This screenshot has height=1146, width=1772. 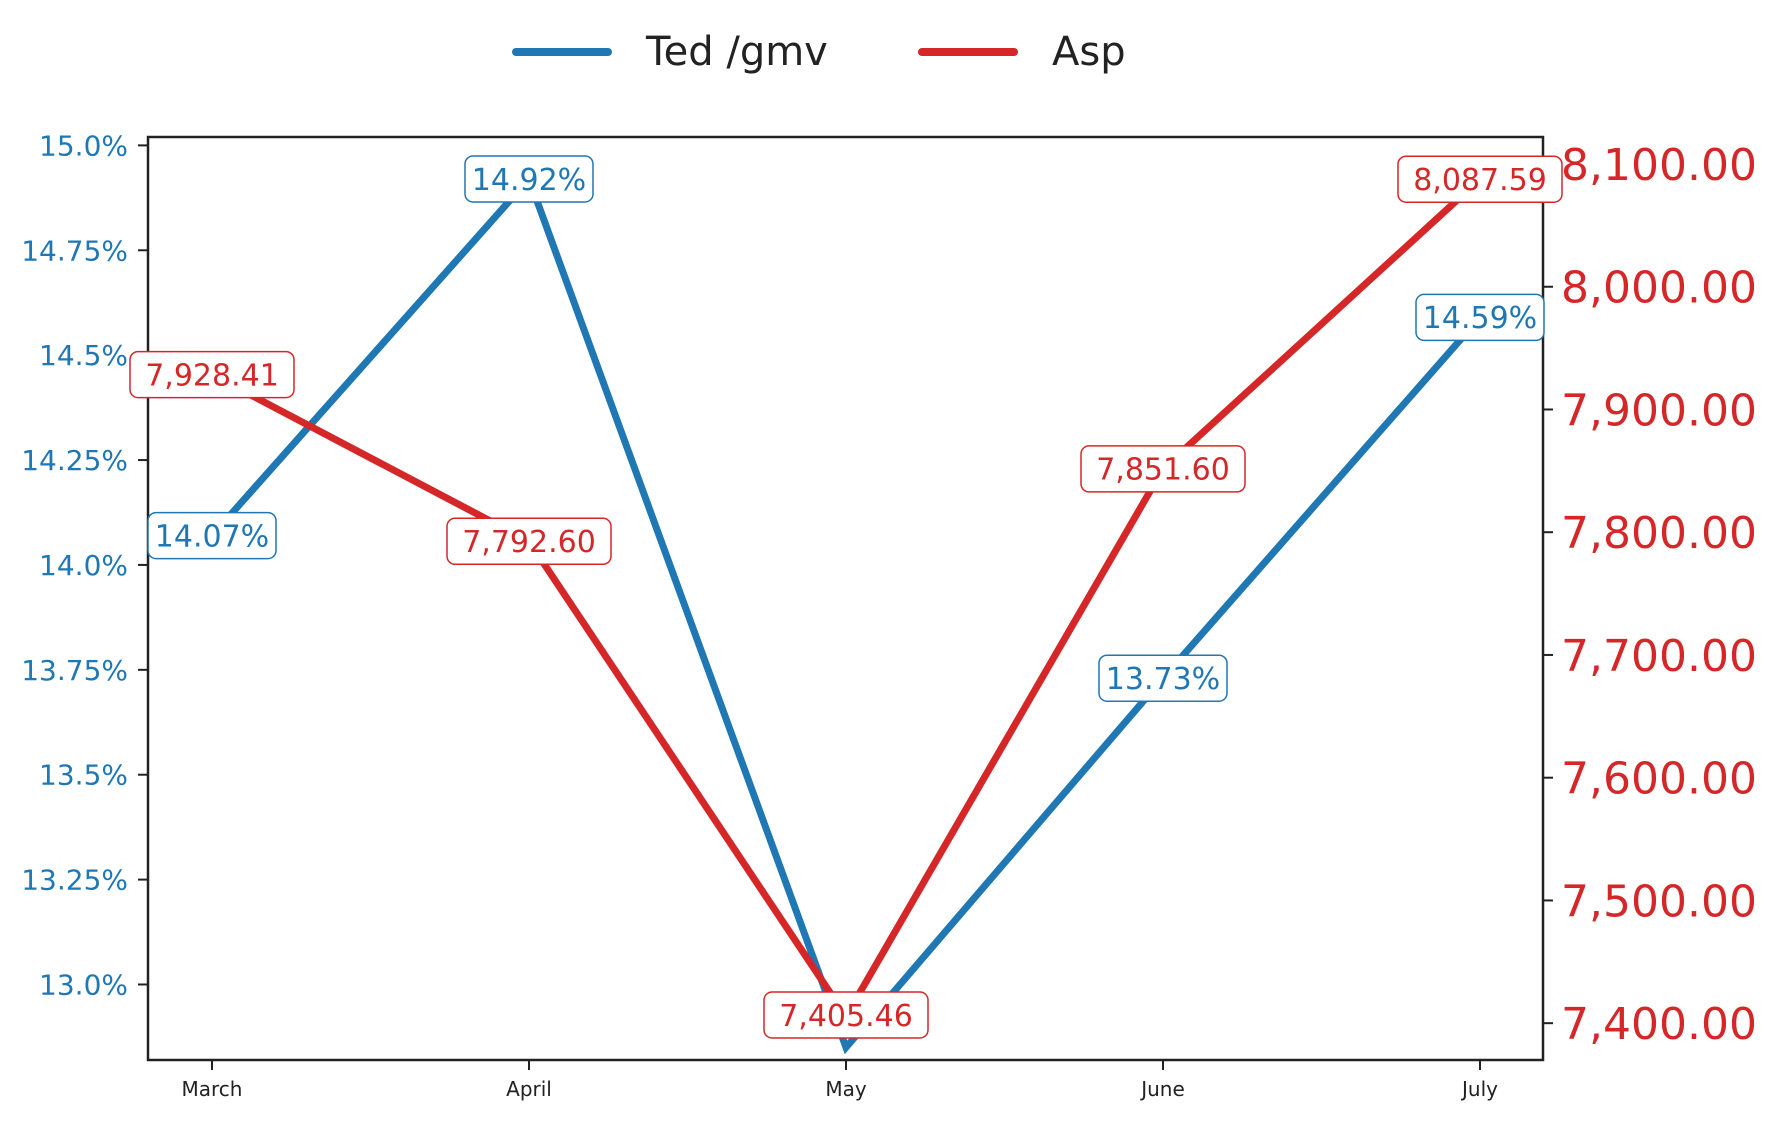 I want to click on data-label-asp: 7,928.41, so click(x=212, y=374).